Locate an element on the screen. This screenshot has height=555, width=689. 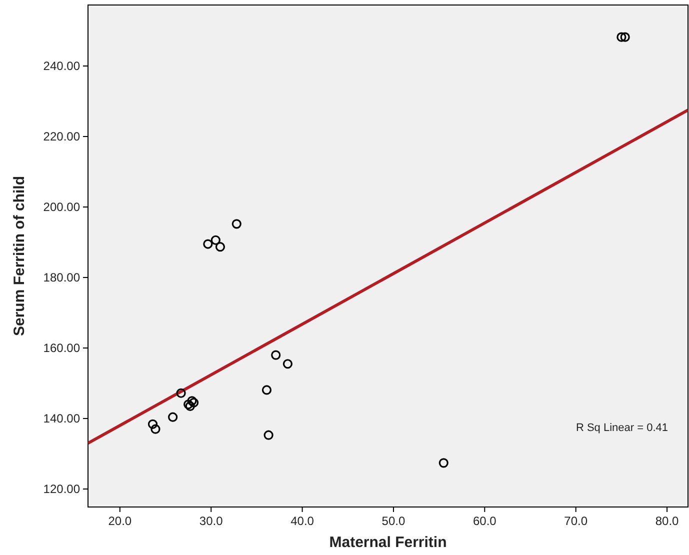
y-tick-label: 200.00 is located at coordinates (61, 207).